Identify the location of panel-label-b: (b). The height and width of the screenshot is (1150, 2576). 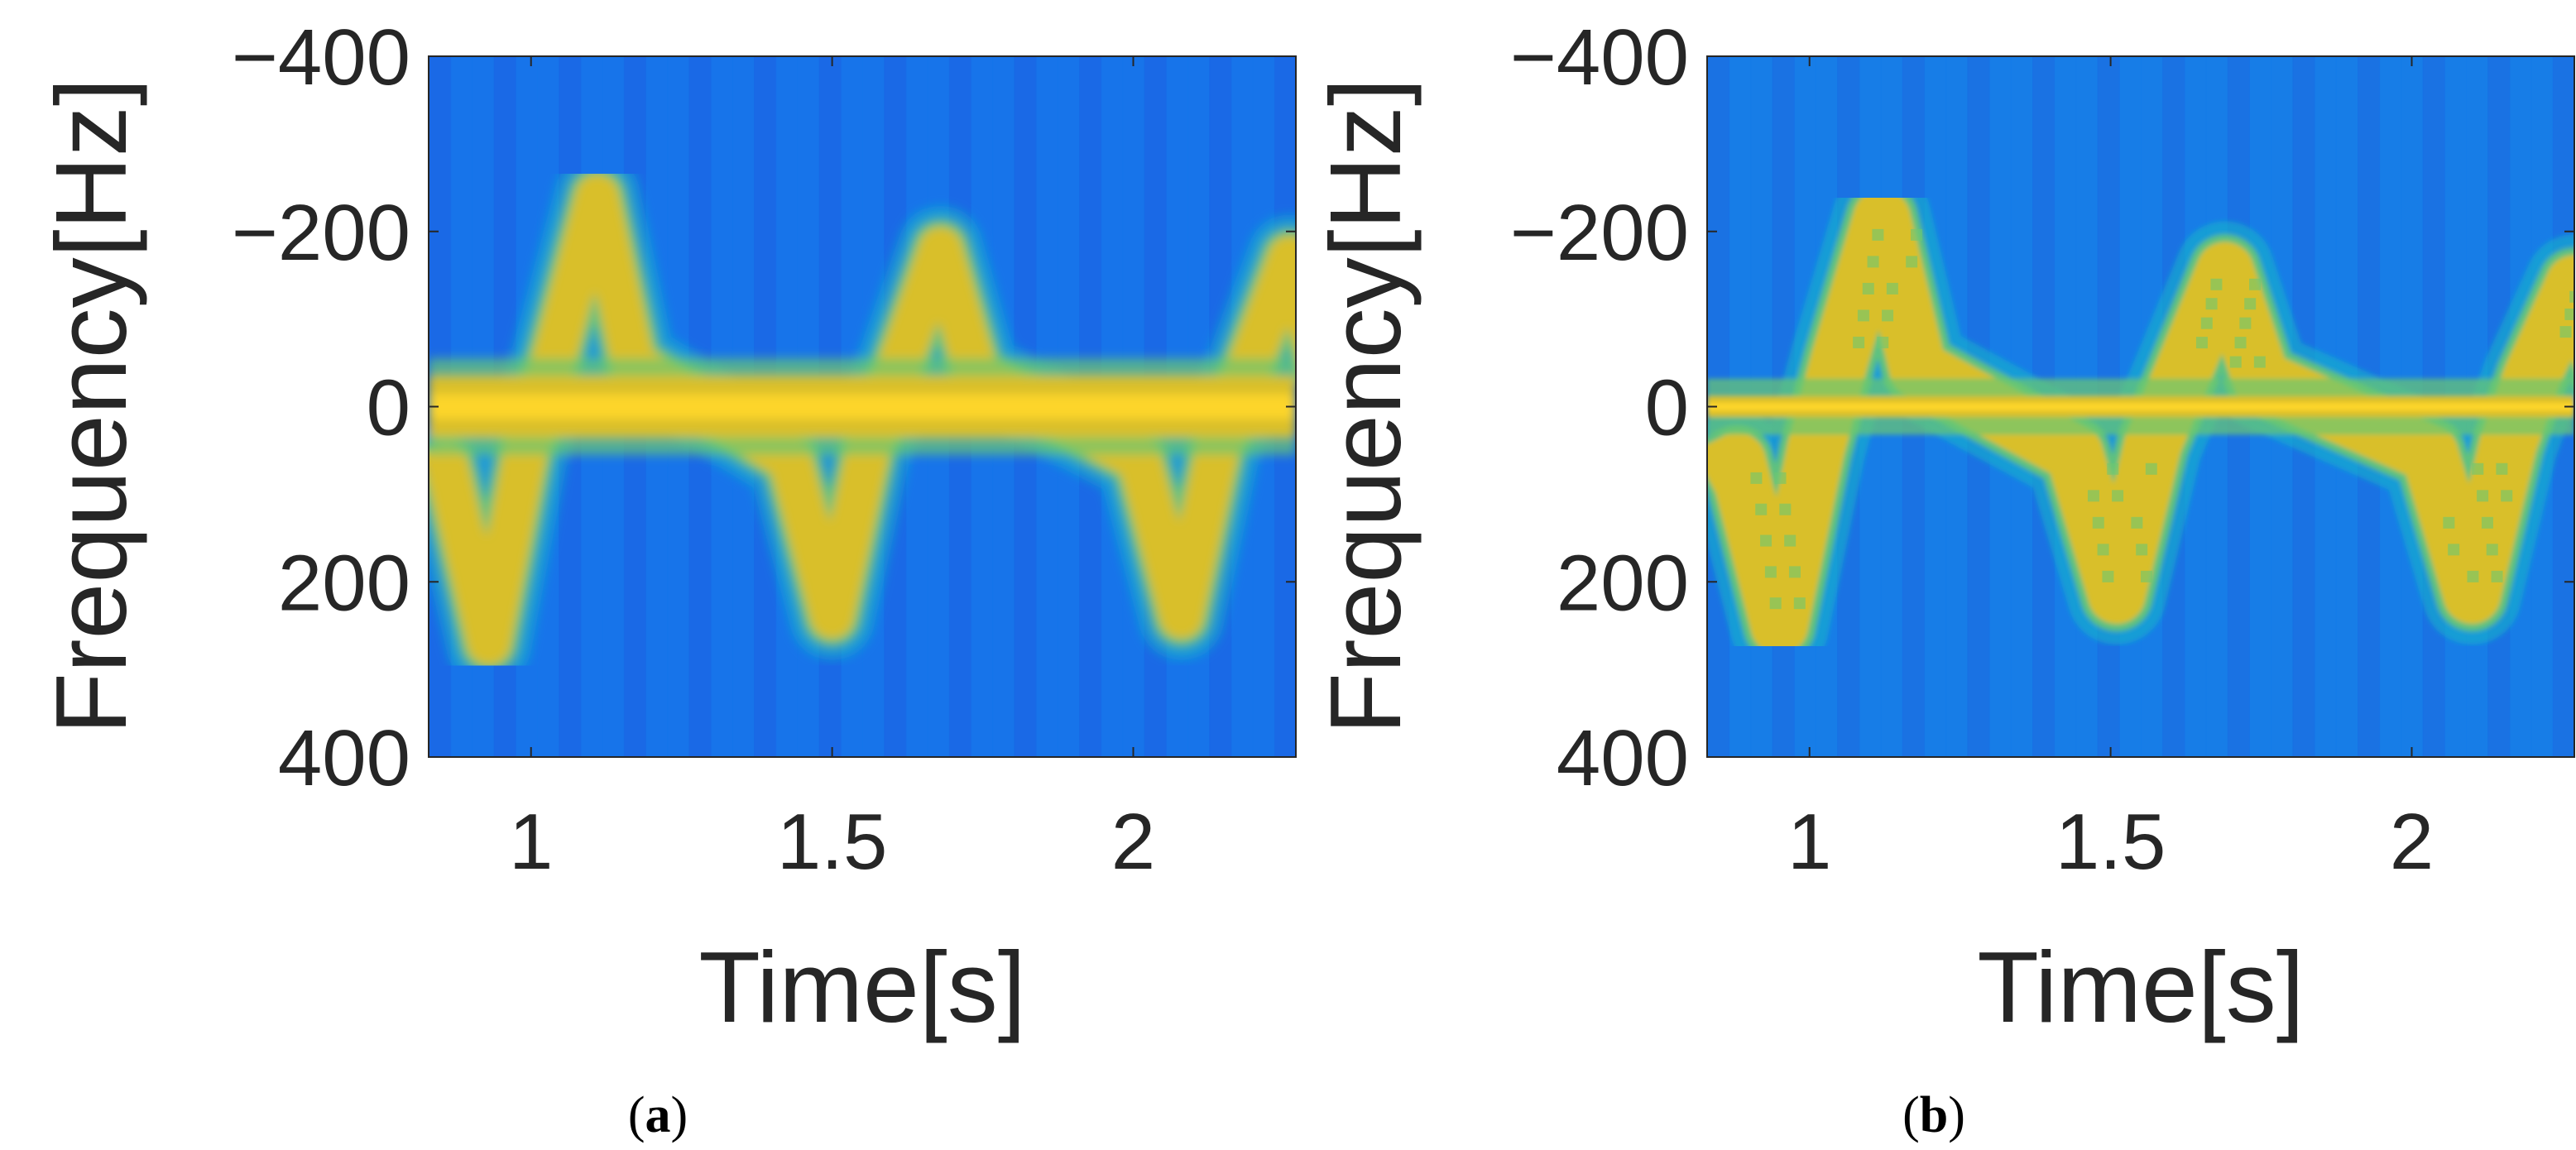
(1934, 1115).